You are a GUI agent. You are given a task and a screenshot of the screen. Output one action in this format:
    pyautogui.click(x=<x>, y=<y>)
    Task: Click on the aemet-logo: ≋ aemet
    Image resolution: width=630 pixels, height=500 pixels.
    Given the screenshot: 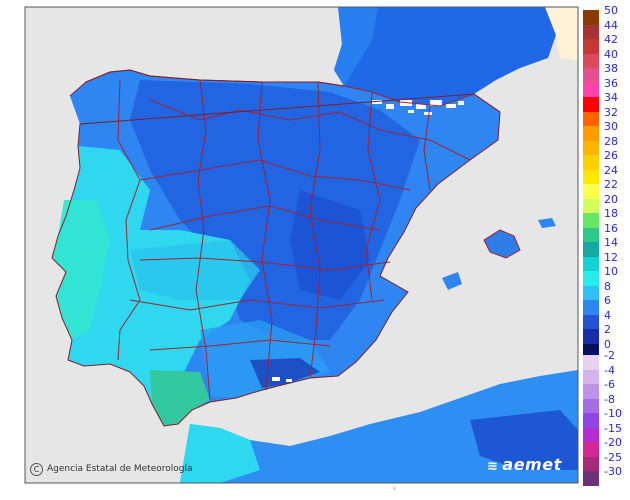 What is the action you would take?
    pyautogui.click(x=524, y=464)
    